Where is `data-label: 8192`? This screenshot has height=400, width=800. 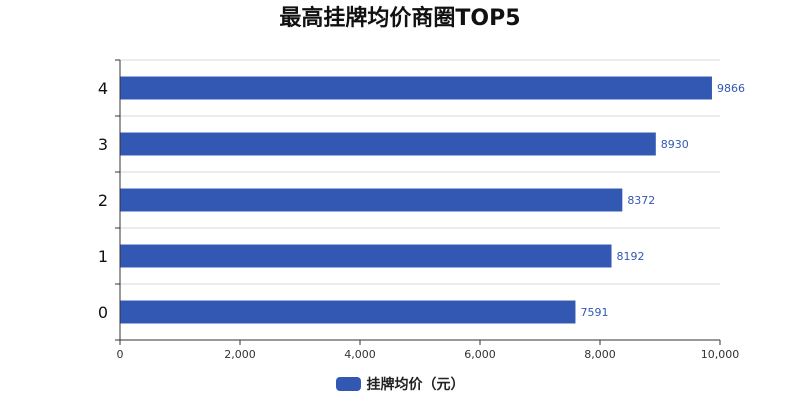
data-label: 8192 is located at coordinates (631, 256).